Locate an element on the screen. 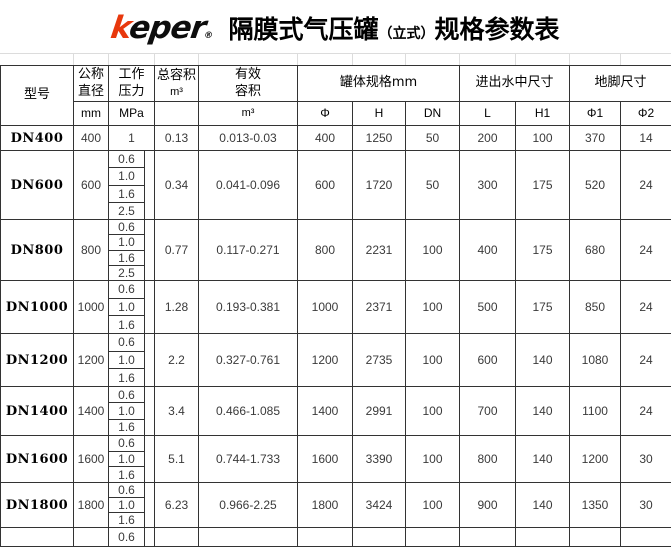 The width and height of the screenshot is (671, 547). cell-model: DN1800 is located at coordinates (37, 505).